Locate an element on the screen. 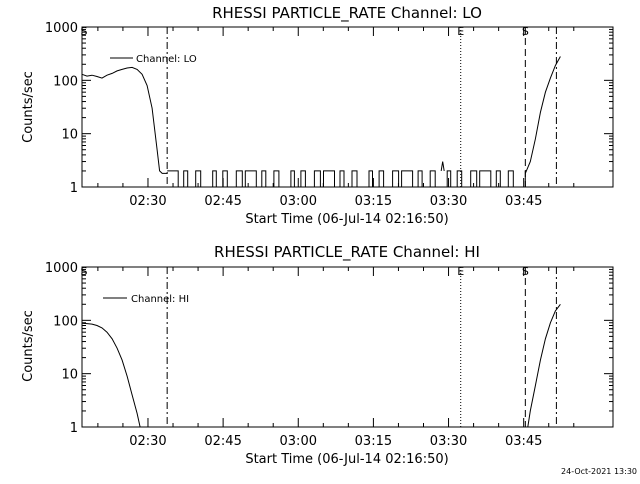  generation-timestamp: 24-Oct-2021 13:30 is located at coordinates (599, 471).